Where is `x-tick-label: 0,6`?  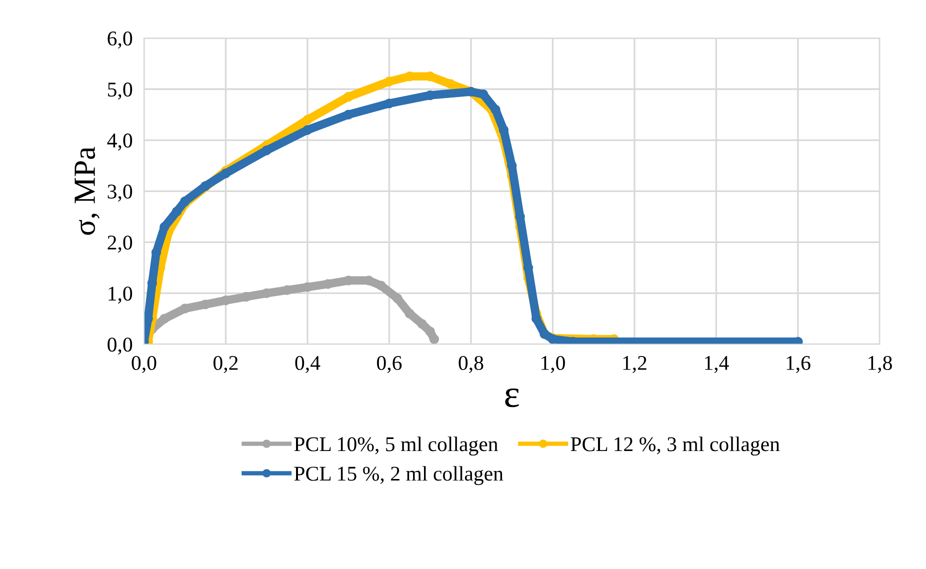
x-tick-label: 0,6 is located at coordinates (389, 365).